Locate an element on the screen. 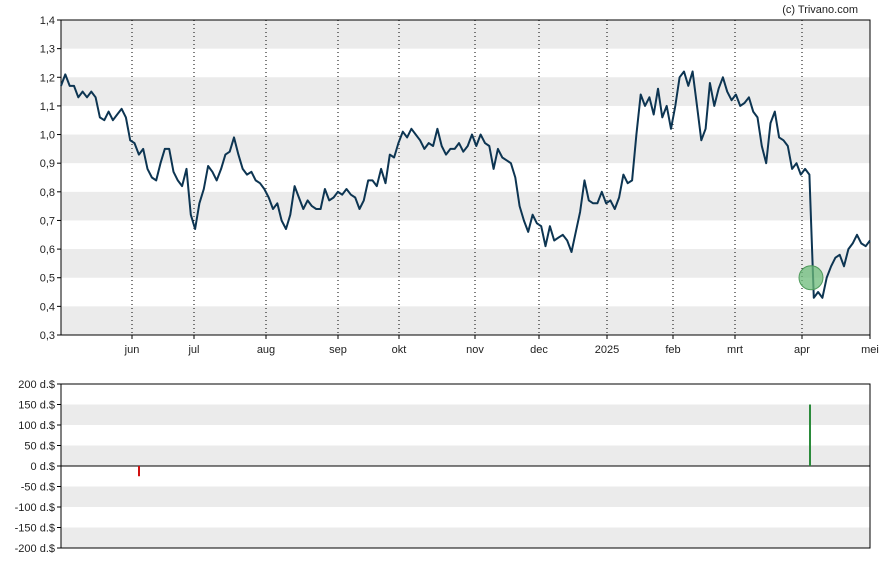 The width and height of the screenshot is (888, 565). y-tick-label: 0,5 is located at coordinates (47, 279).